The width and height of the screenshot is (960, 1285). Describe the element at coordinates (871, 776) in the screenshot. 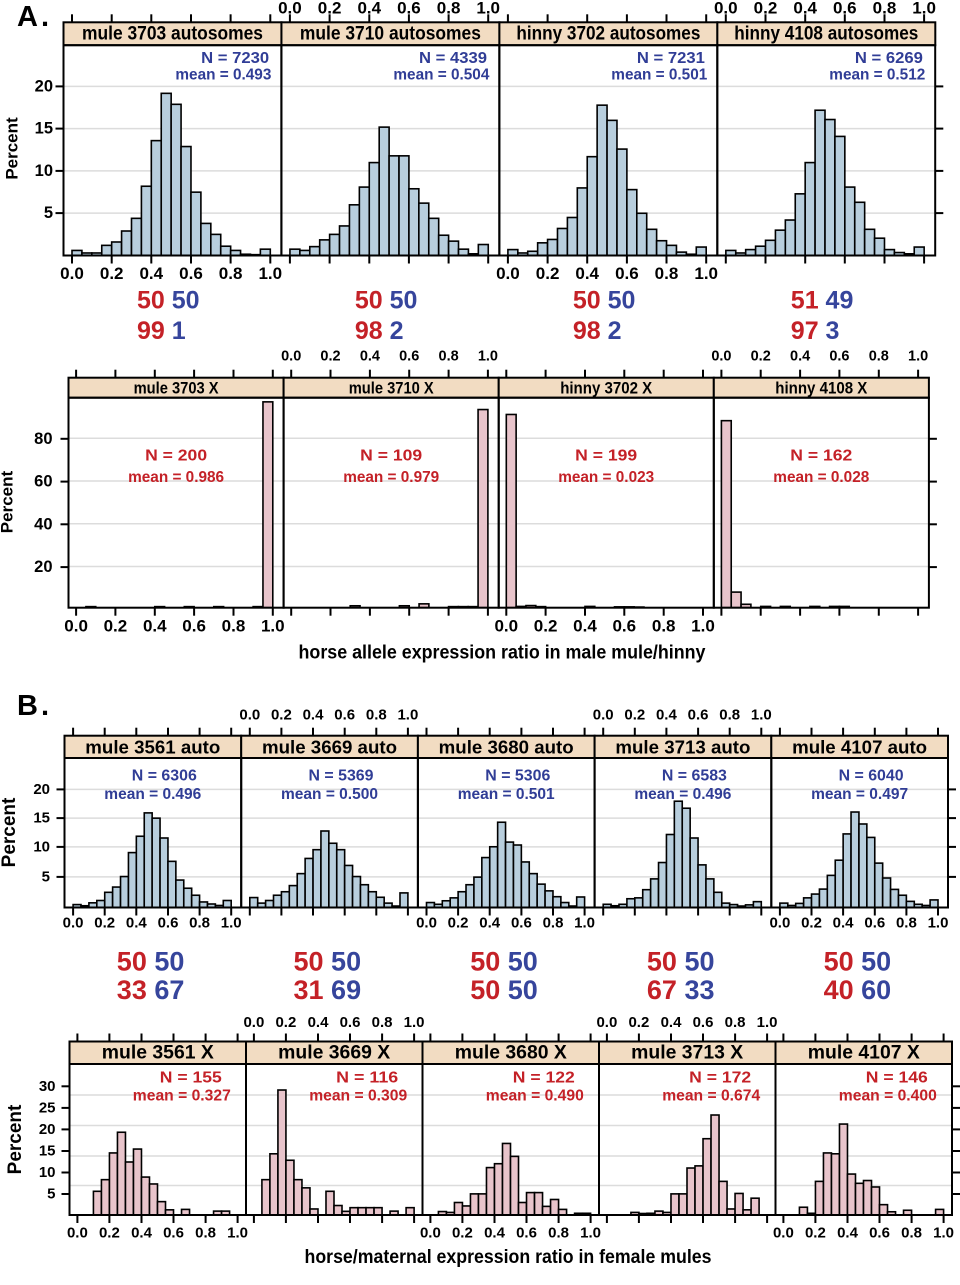

I see `svg-text: N = 6040` at that location.